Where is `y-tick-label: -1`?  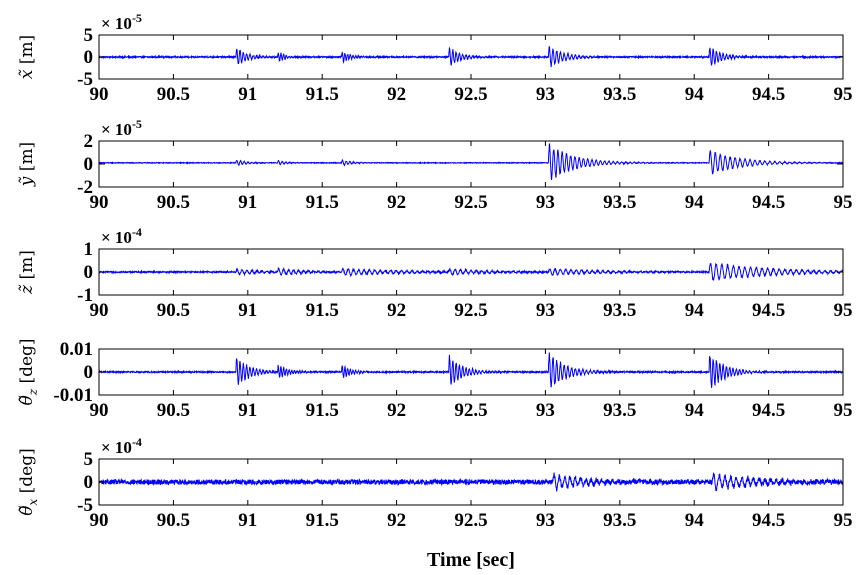 y-tick-label: -1 is located at coordinates (85, 295).